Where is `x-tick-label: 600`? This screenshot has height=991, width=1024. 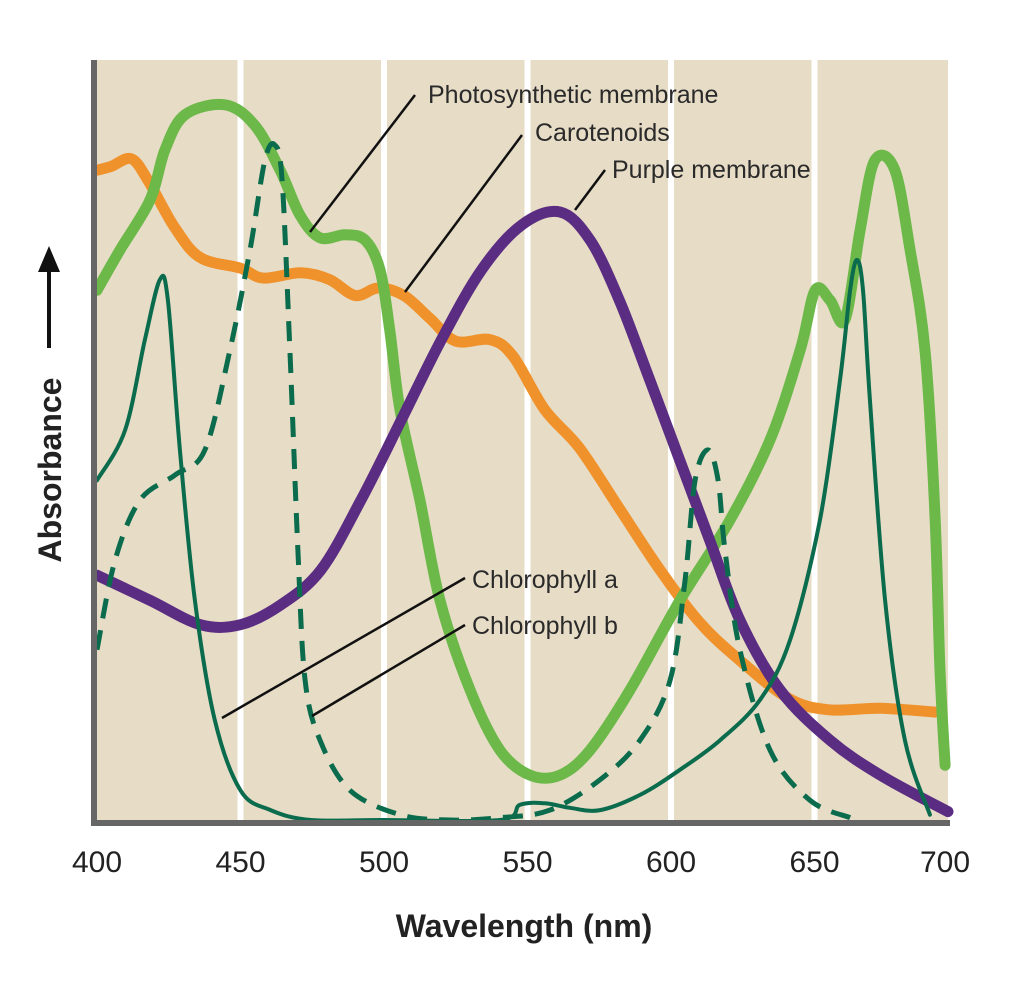
x-tick-label: 600 is located at coordinates (671, 862).